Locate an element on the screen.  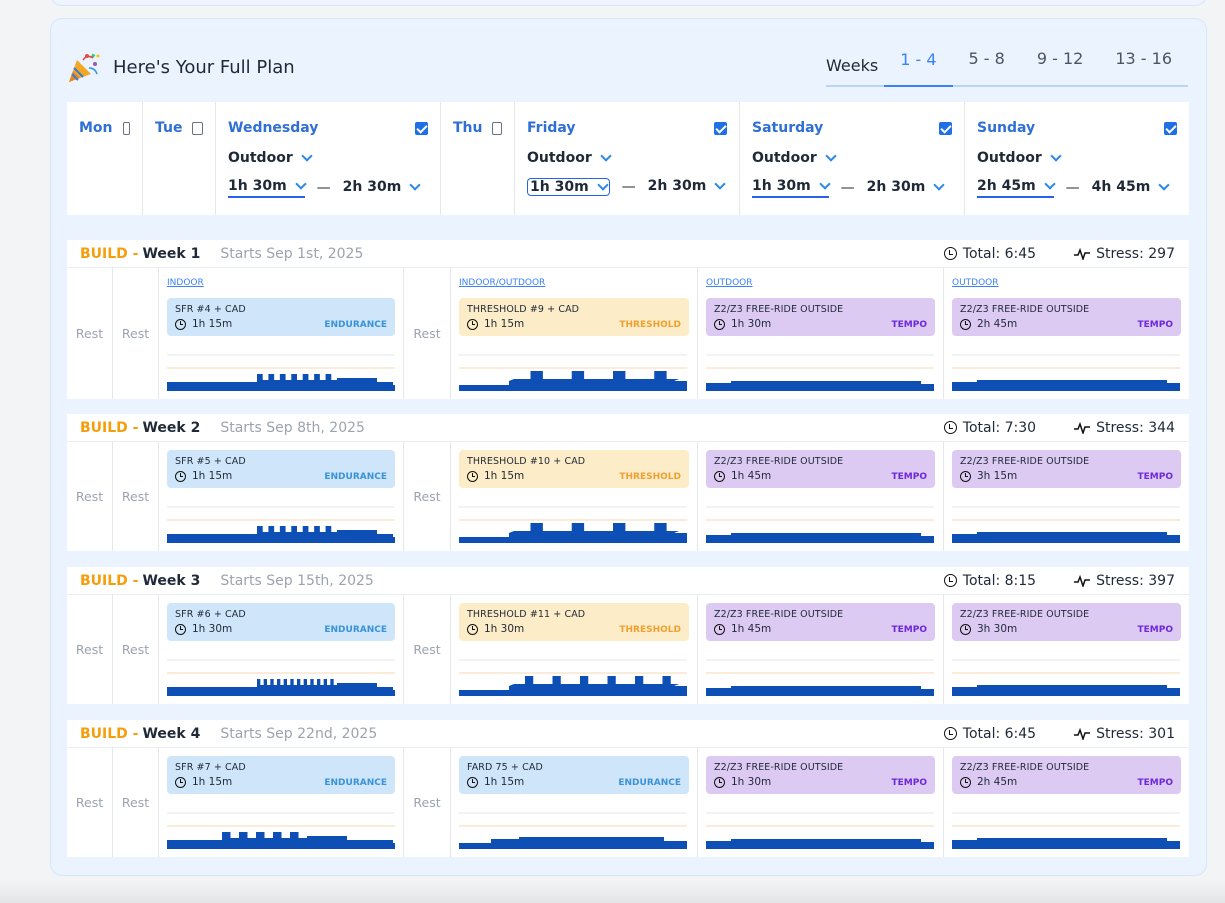
environment-link: INDOOR is located at coordinates (185, 283).